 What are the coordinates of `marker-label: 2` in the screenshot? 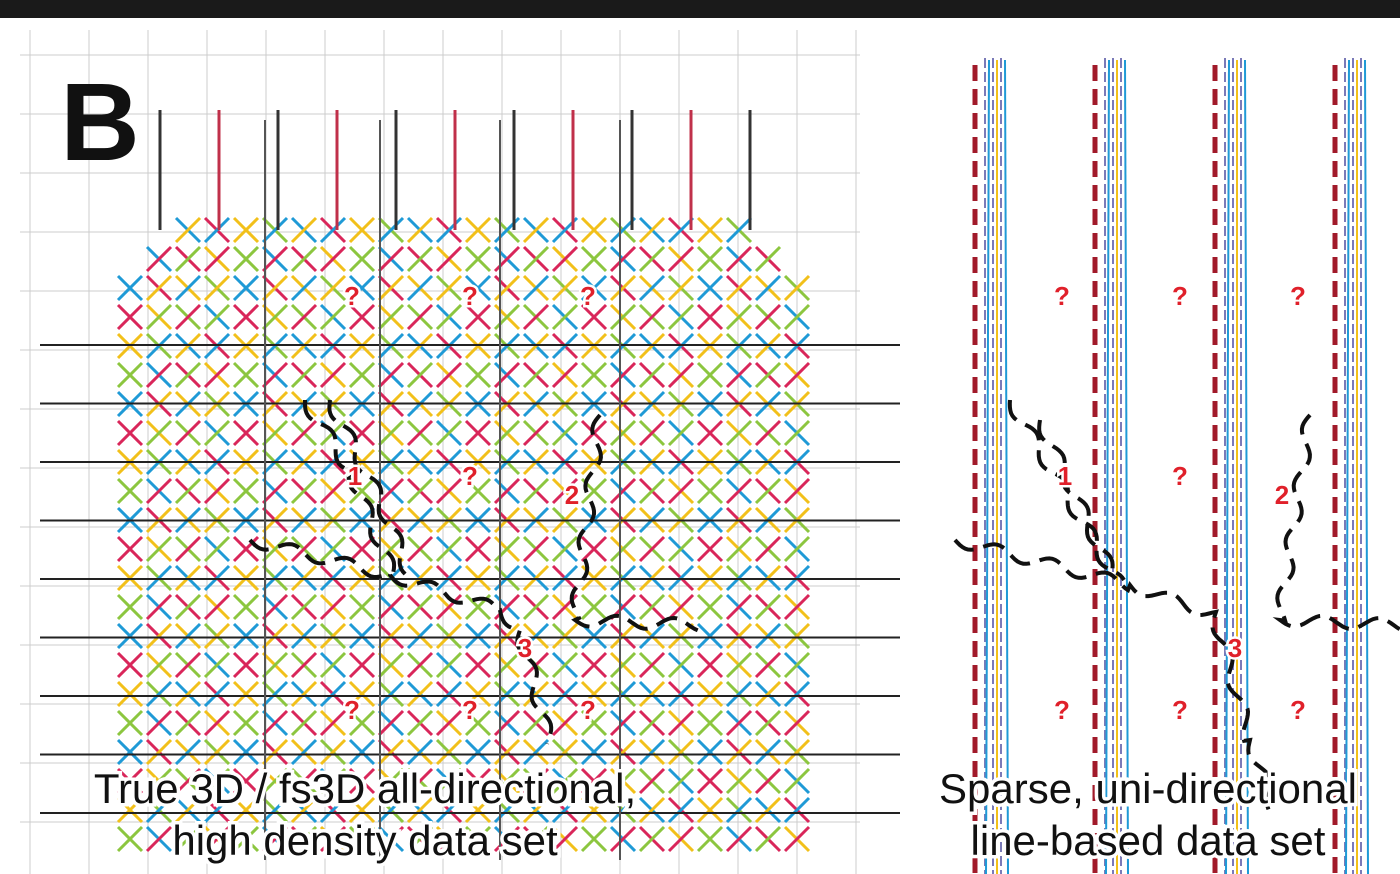 It's located at (1282, 495).